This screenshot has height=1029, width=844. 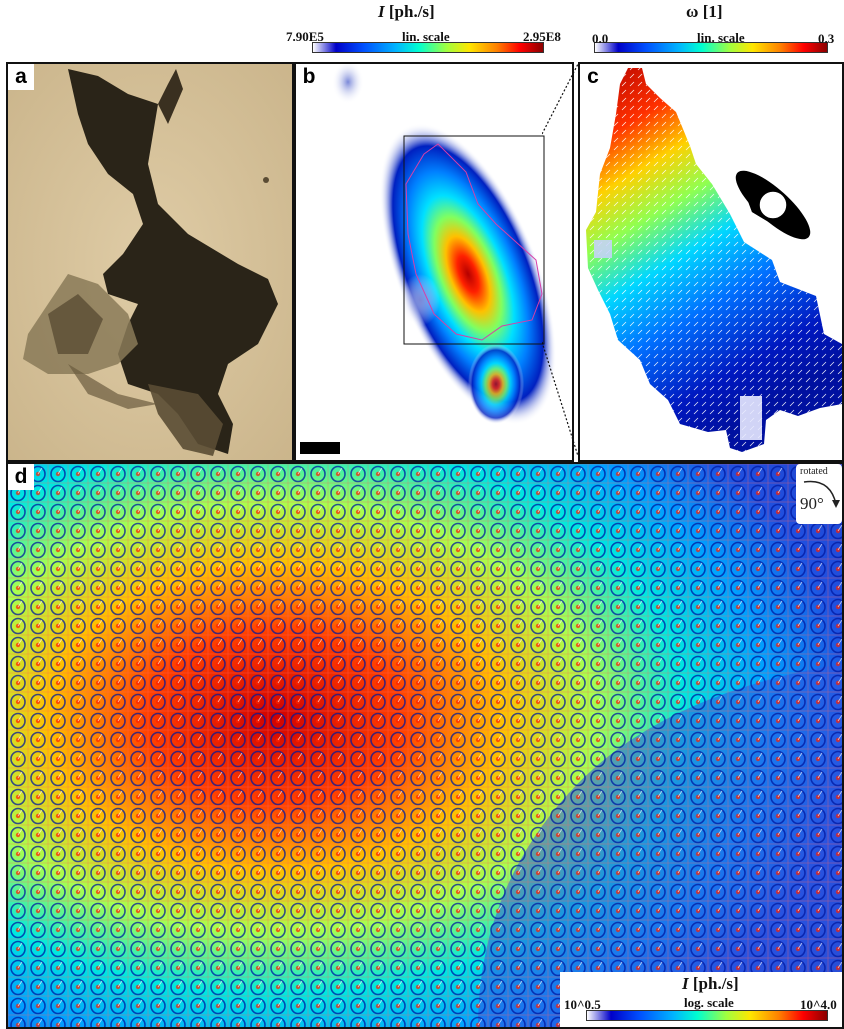 I want to click on ellipse-orientation-icon, so click(x=773, y=205).